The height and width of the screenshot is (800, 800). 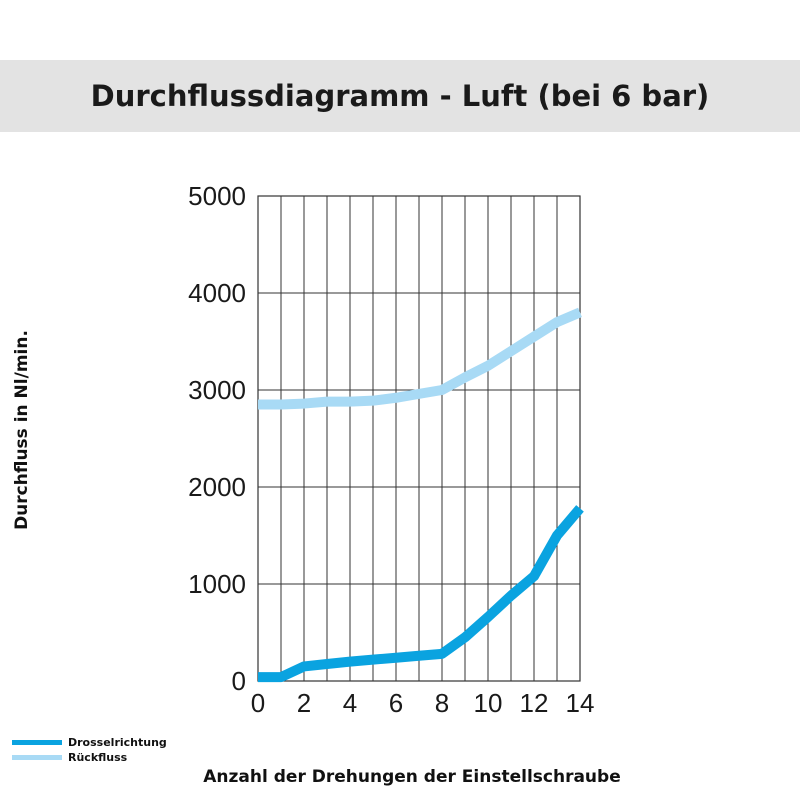 What do you see at coordinates (580, 703) in the screenshot?
I see `x-tick-label: 14` at bounding box center [580, 703].